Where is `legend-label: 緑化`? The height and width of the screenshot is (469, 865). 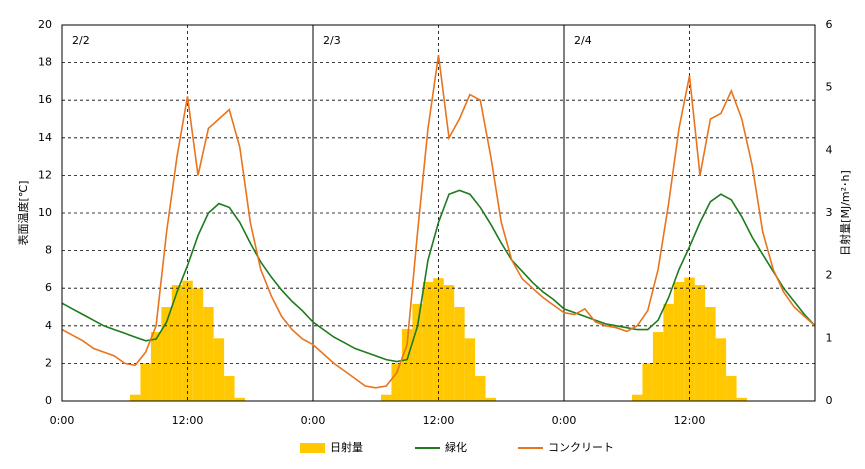
legend-label: 緑化 is located at coordinates (456, 447).